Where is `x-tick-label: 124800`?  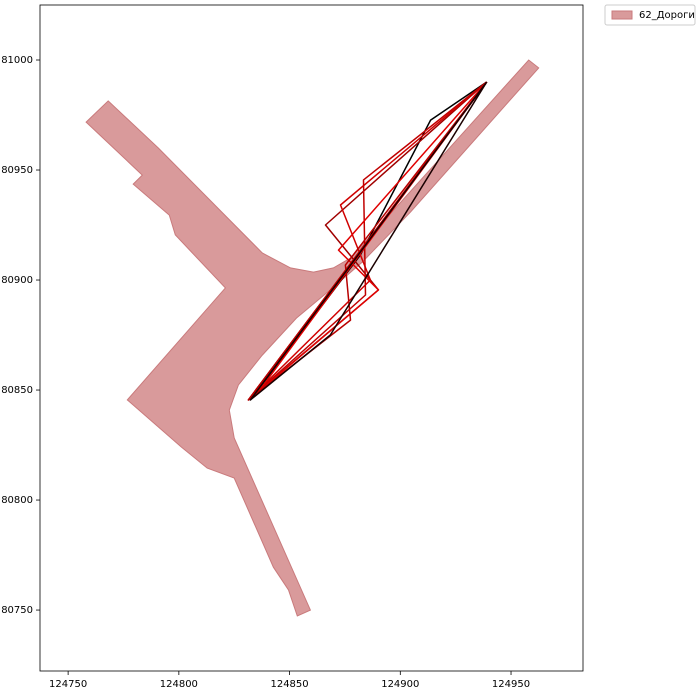
x-tick-label: 124800 is located at coordinates (179, 684).